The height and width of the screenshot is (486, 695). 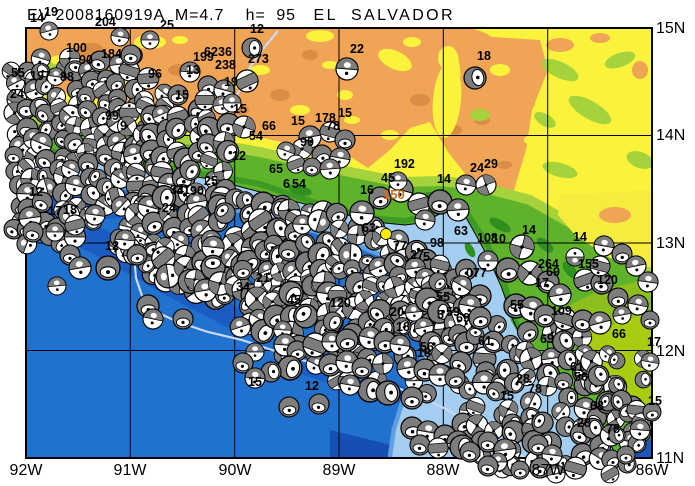 I want to click on svg-text: 108, so click(x=487, y=238).